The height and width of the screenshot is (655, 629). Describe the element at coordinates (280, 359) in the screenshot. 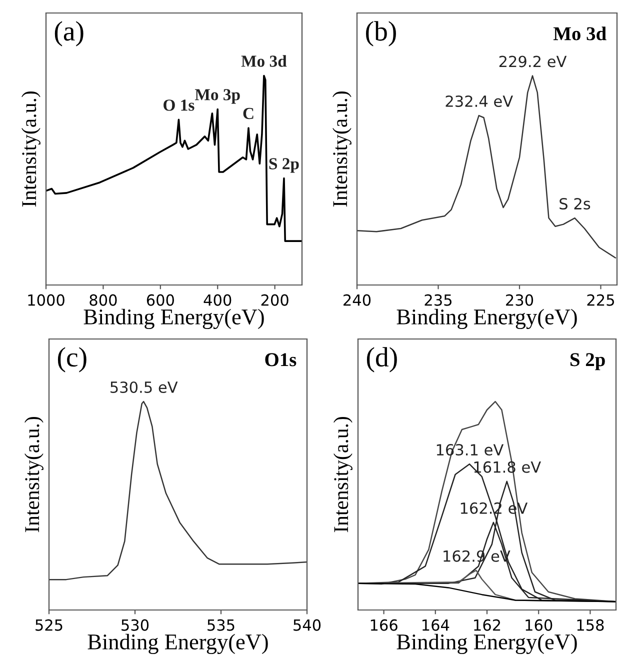

I see `text: O1s` at that location.